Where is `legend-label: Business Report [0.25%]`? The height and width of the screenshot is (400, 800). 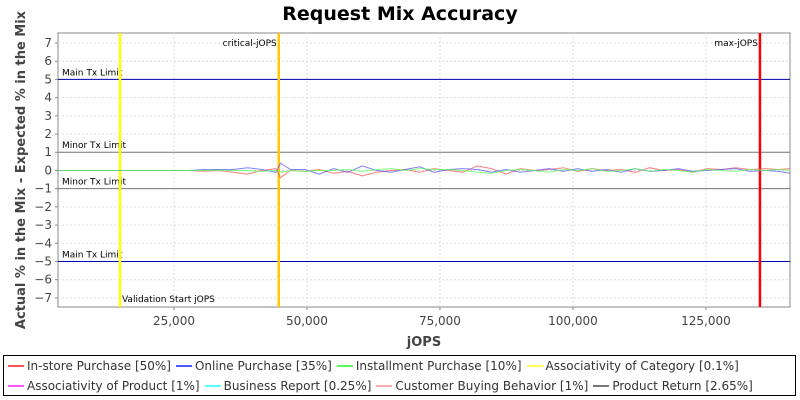
legend-label: Business Report [0.25%] is located at coordinates (297, 386).